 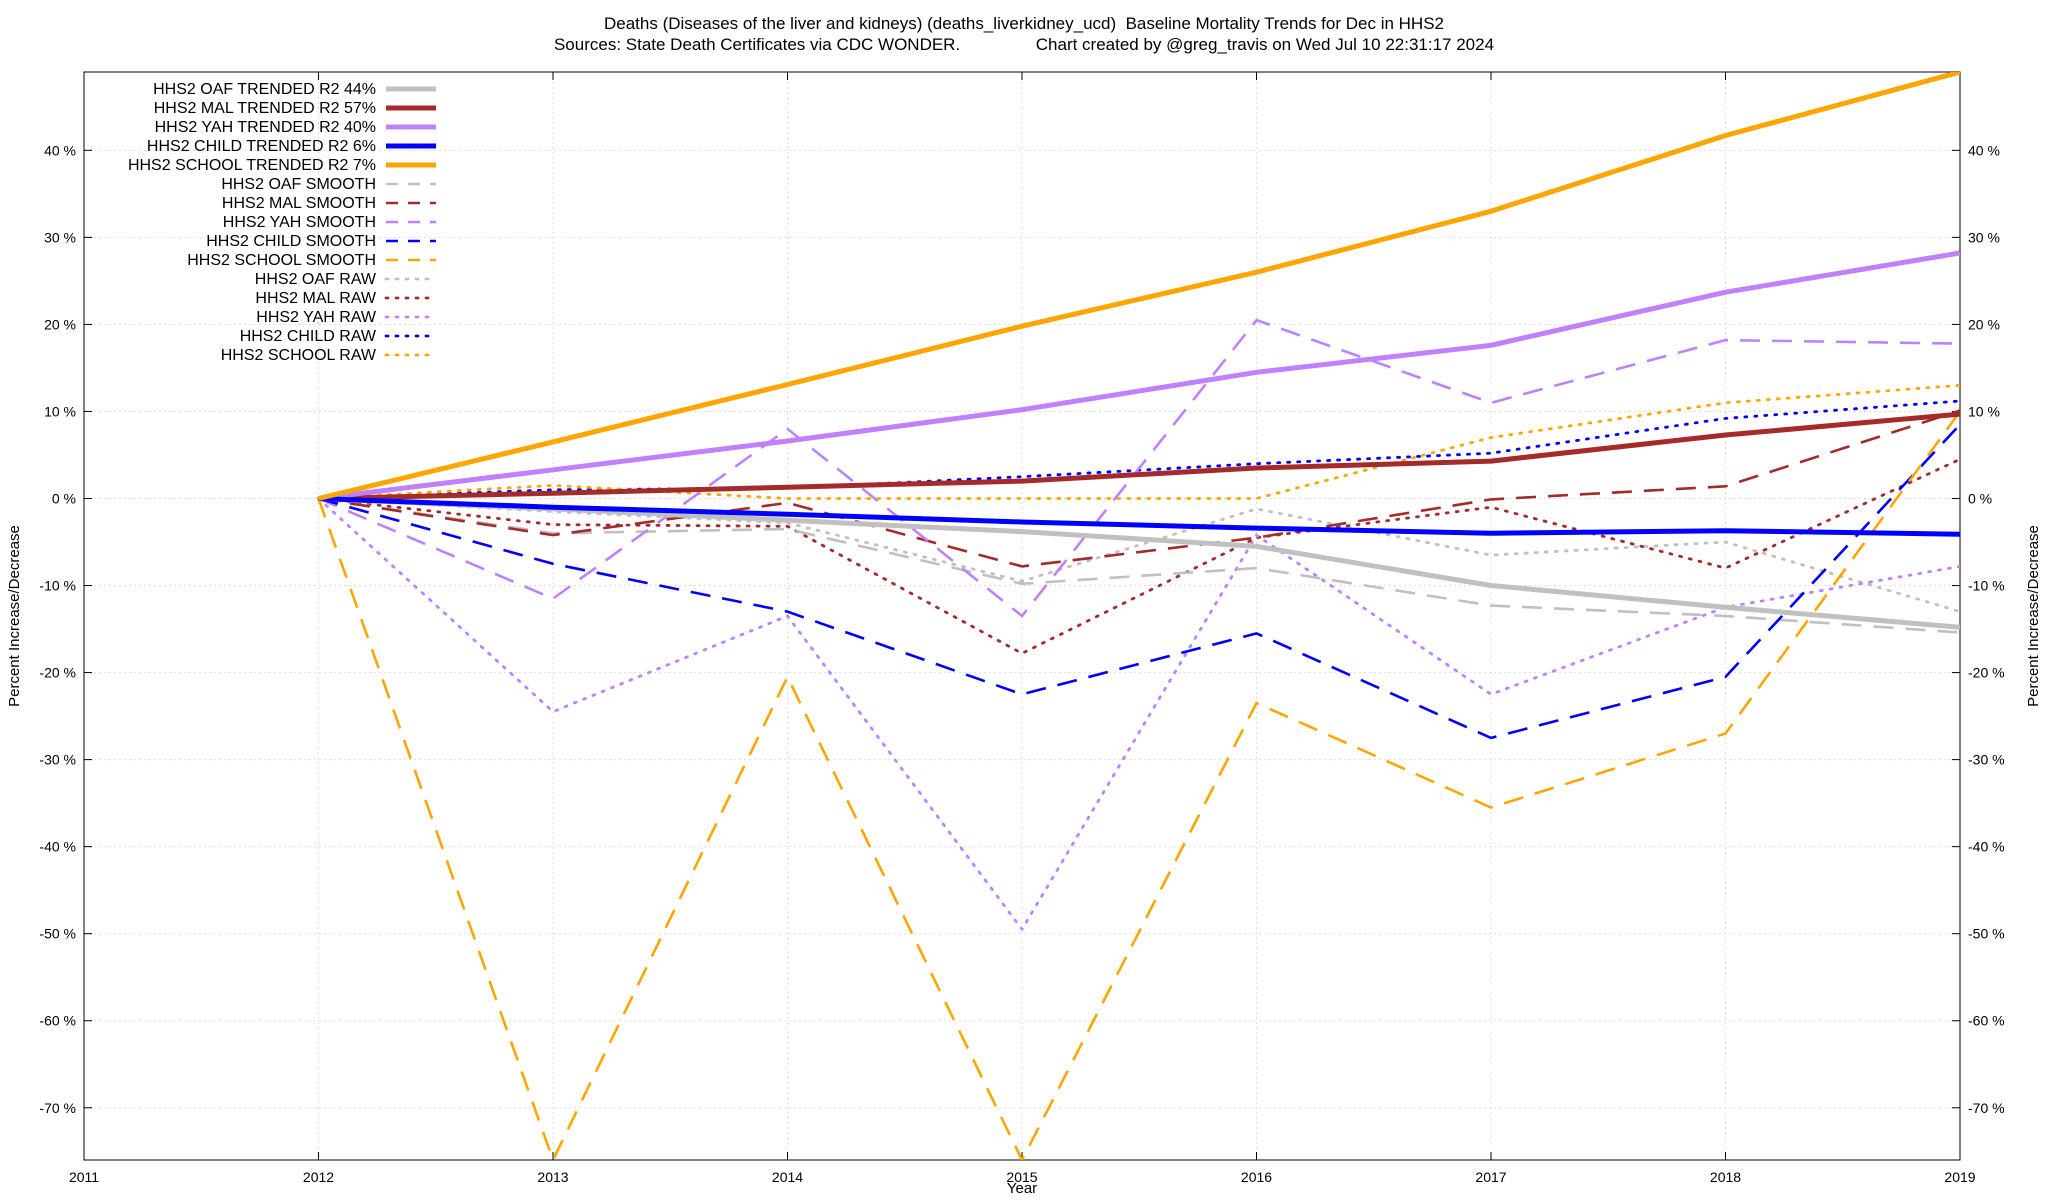 I want to click on y2-axis-label: Percent Increase/Decrease, so click(x=2033, y=616).